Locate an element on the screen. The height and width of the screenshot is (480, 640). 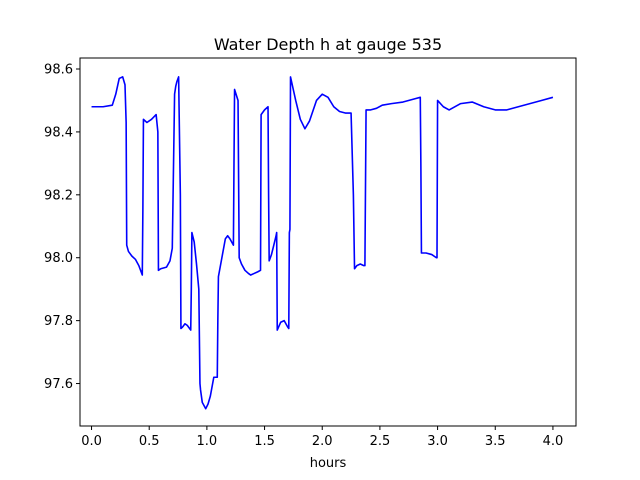
y-axis-ticks: 97.6 97.8 98.0 98.2 98.4 98.6 is located at coordinates (62, 227).